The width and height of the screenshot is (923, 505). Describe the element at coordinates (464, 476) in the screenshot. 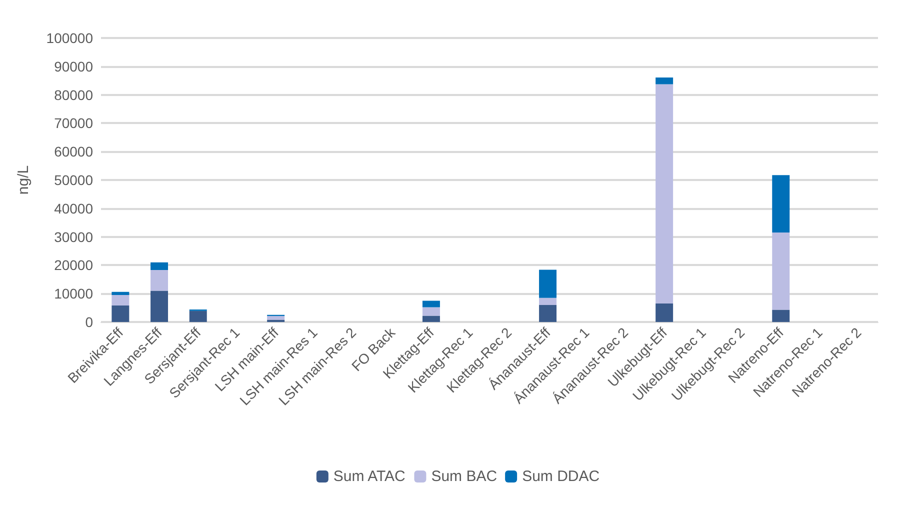

I see `legend-label: Sum BAC` at that location.